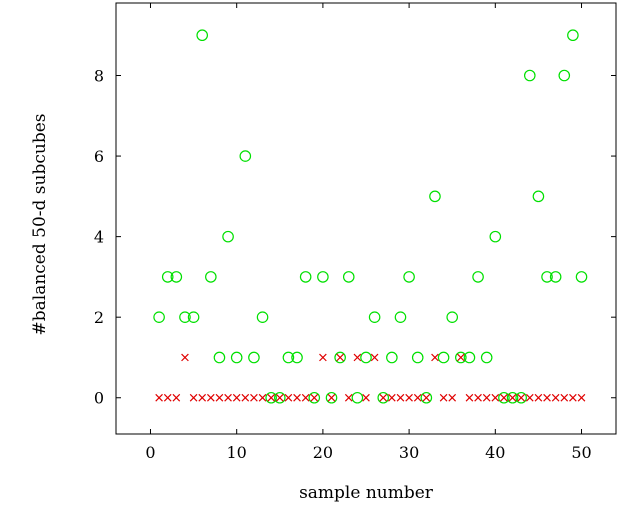  I want to click on y-tick-label: 2, so click(99, 317).